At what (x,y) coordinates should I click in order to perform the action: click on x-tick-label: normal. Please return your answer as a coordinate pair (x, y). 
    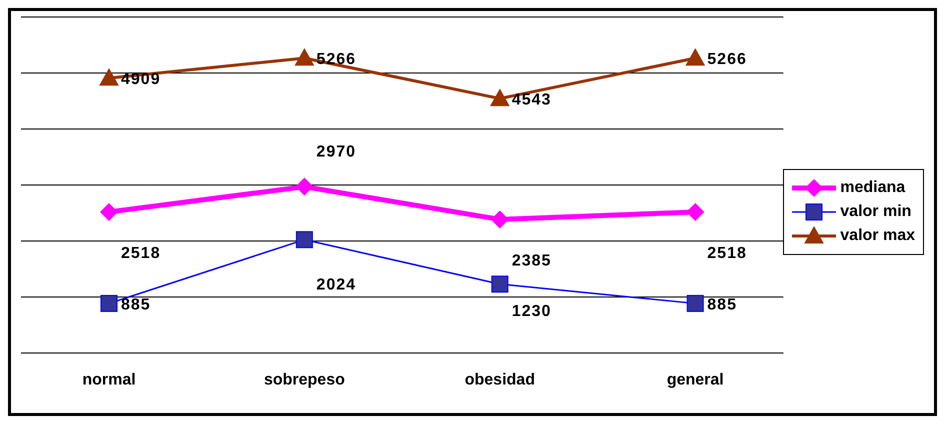
    Looking at the image, I should click on (109, 379).